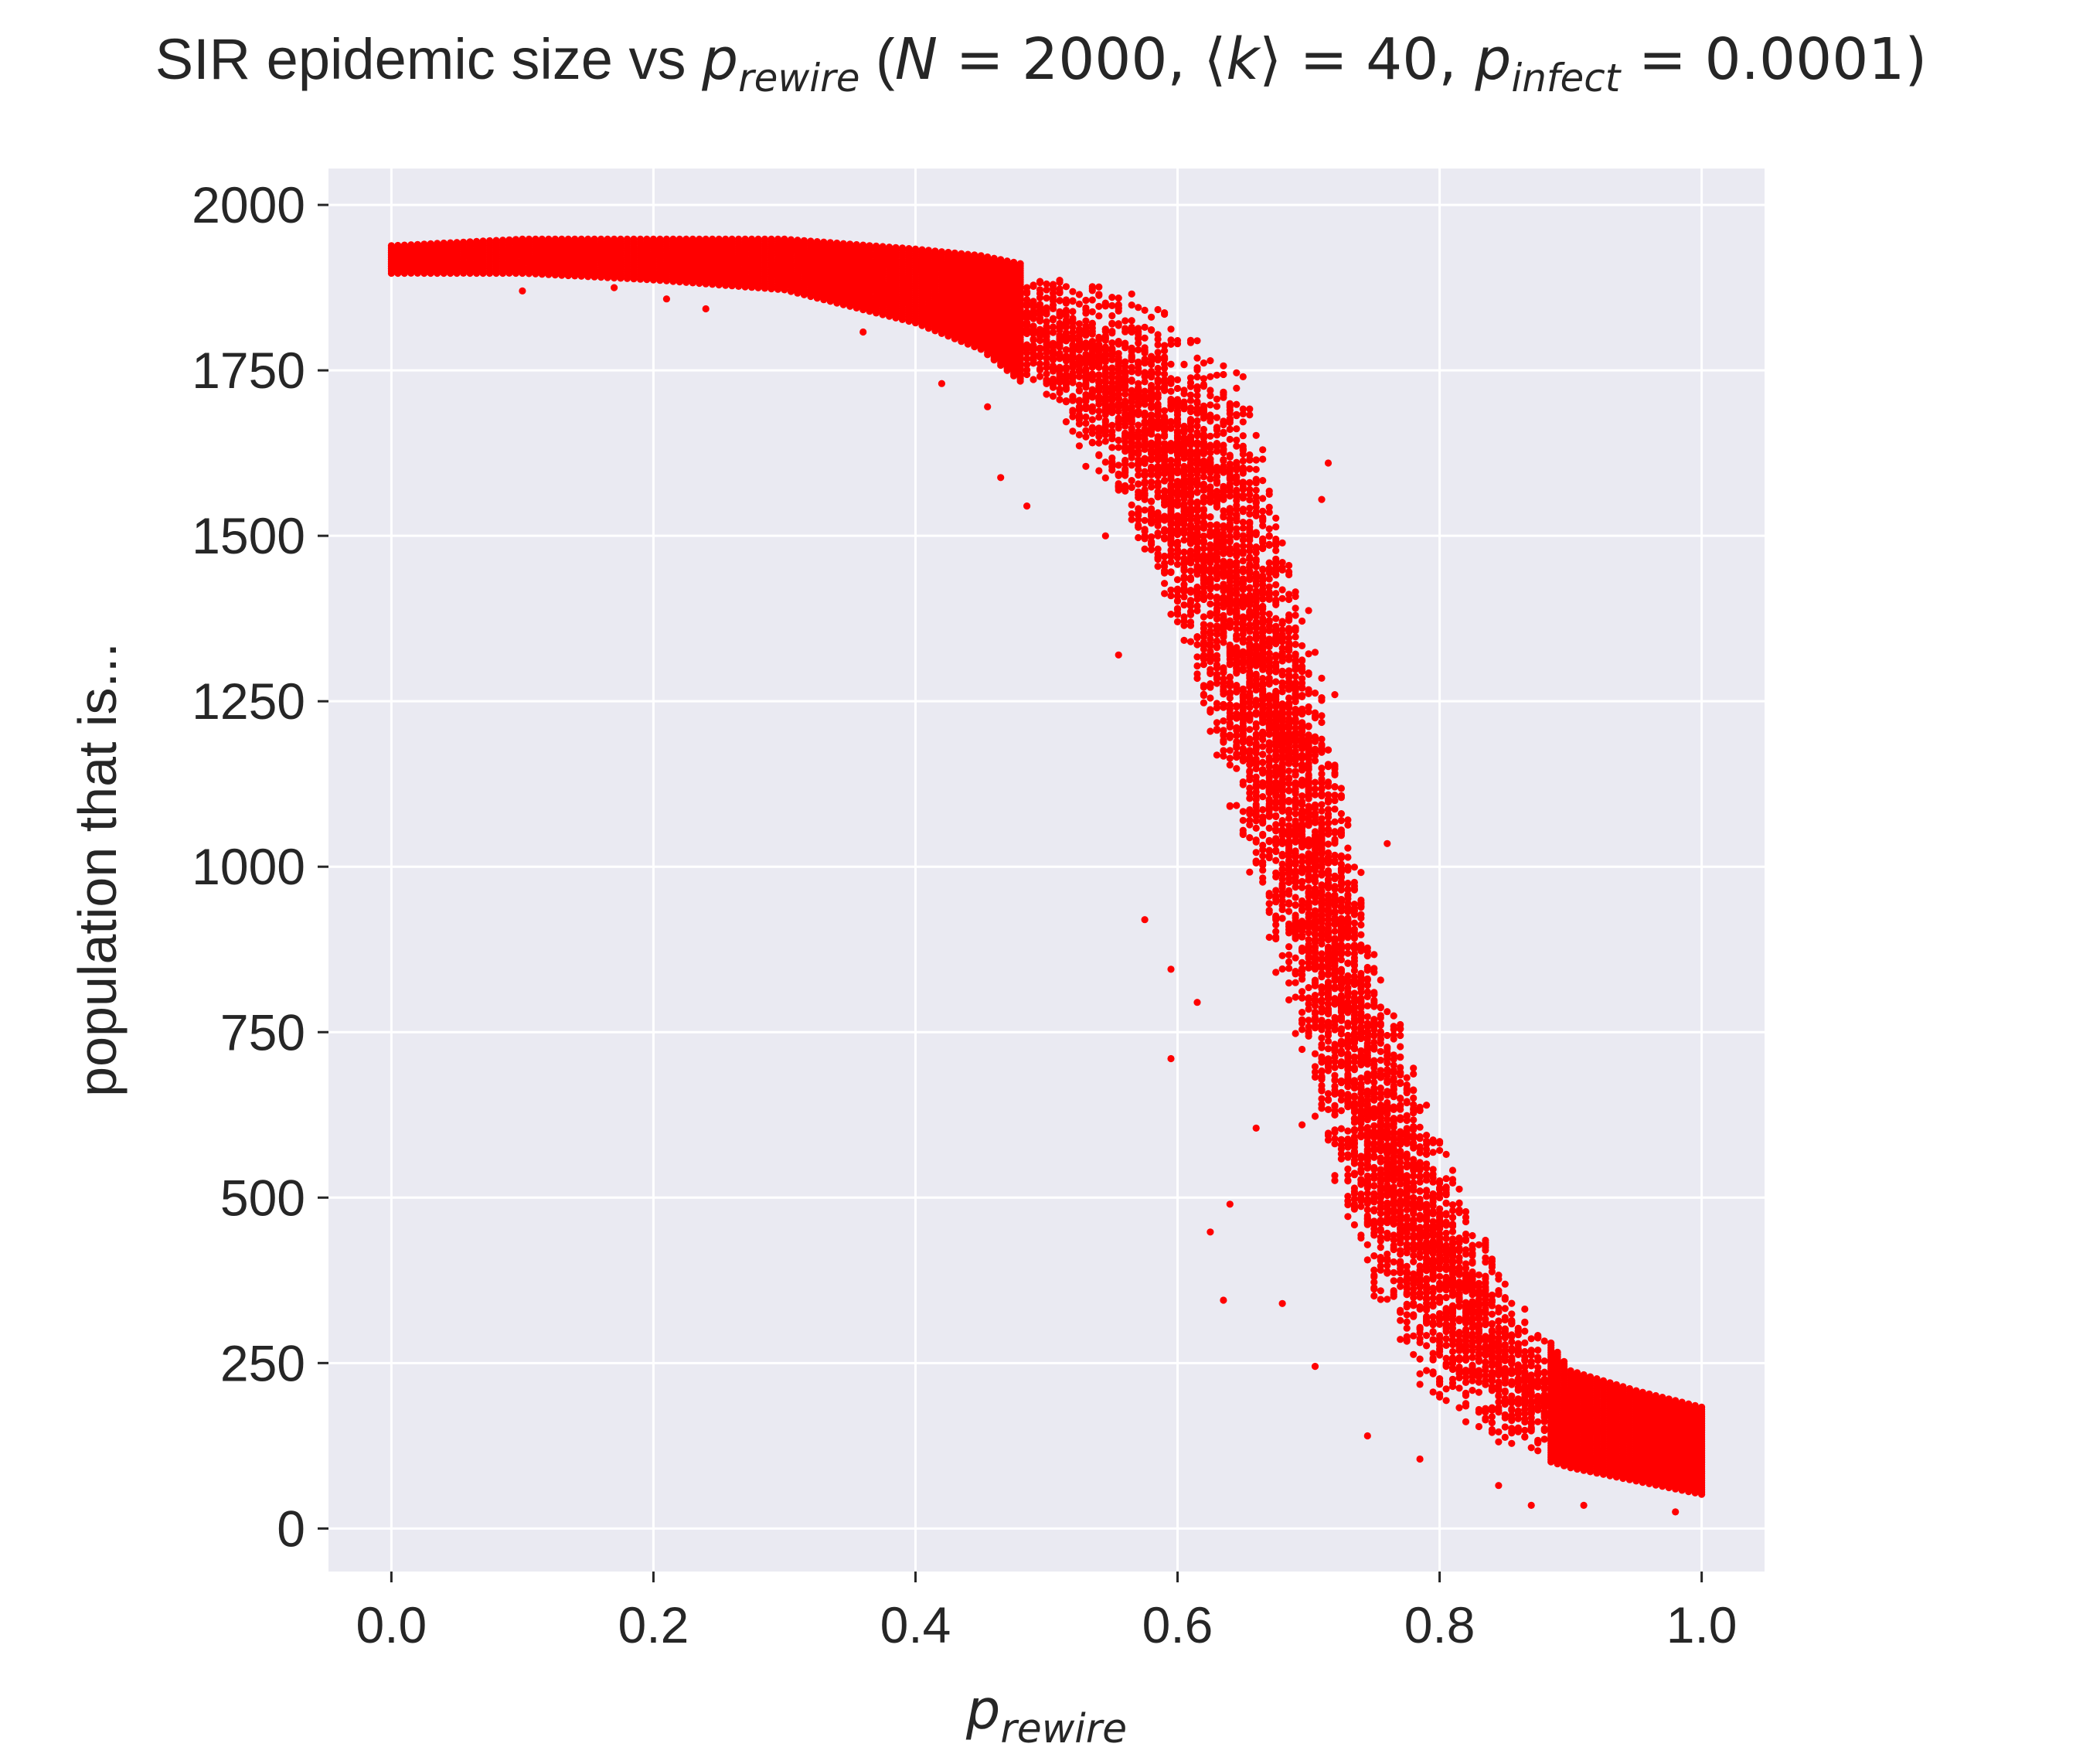 This screenshot has width=2083, height=1764. What do you see at coordinates (392, 1624) in the screenshot?
I see `x-tick-label: 0.0` at bounding box center [392, 1624].